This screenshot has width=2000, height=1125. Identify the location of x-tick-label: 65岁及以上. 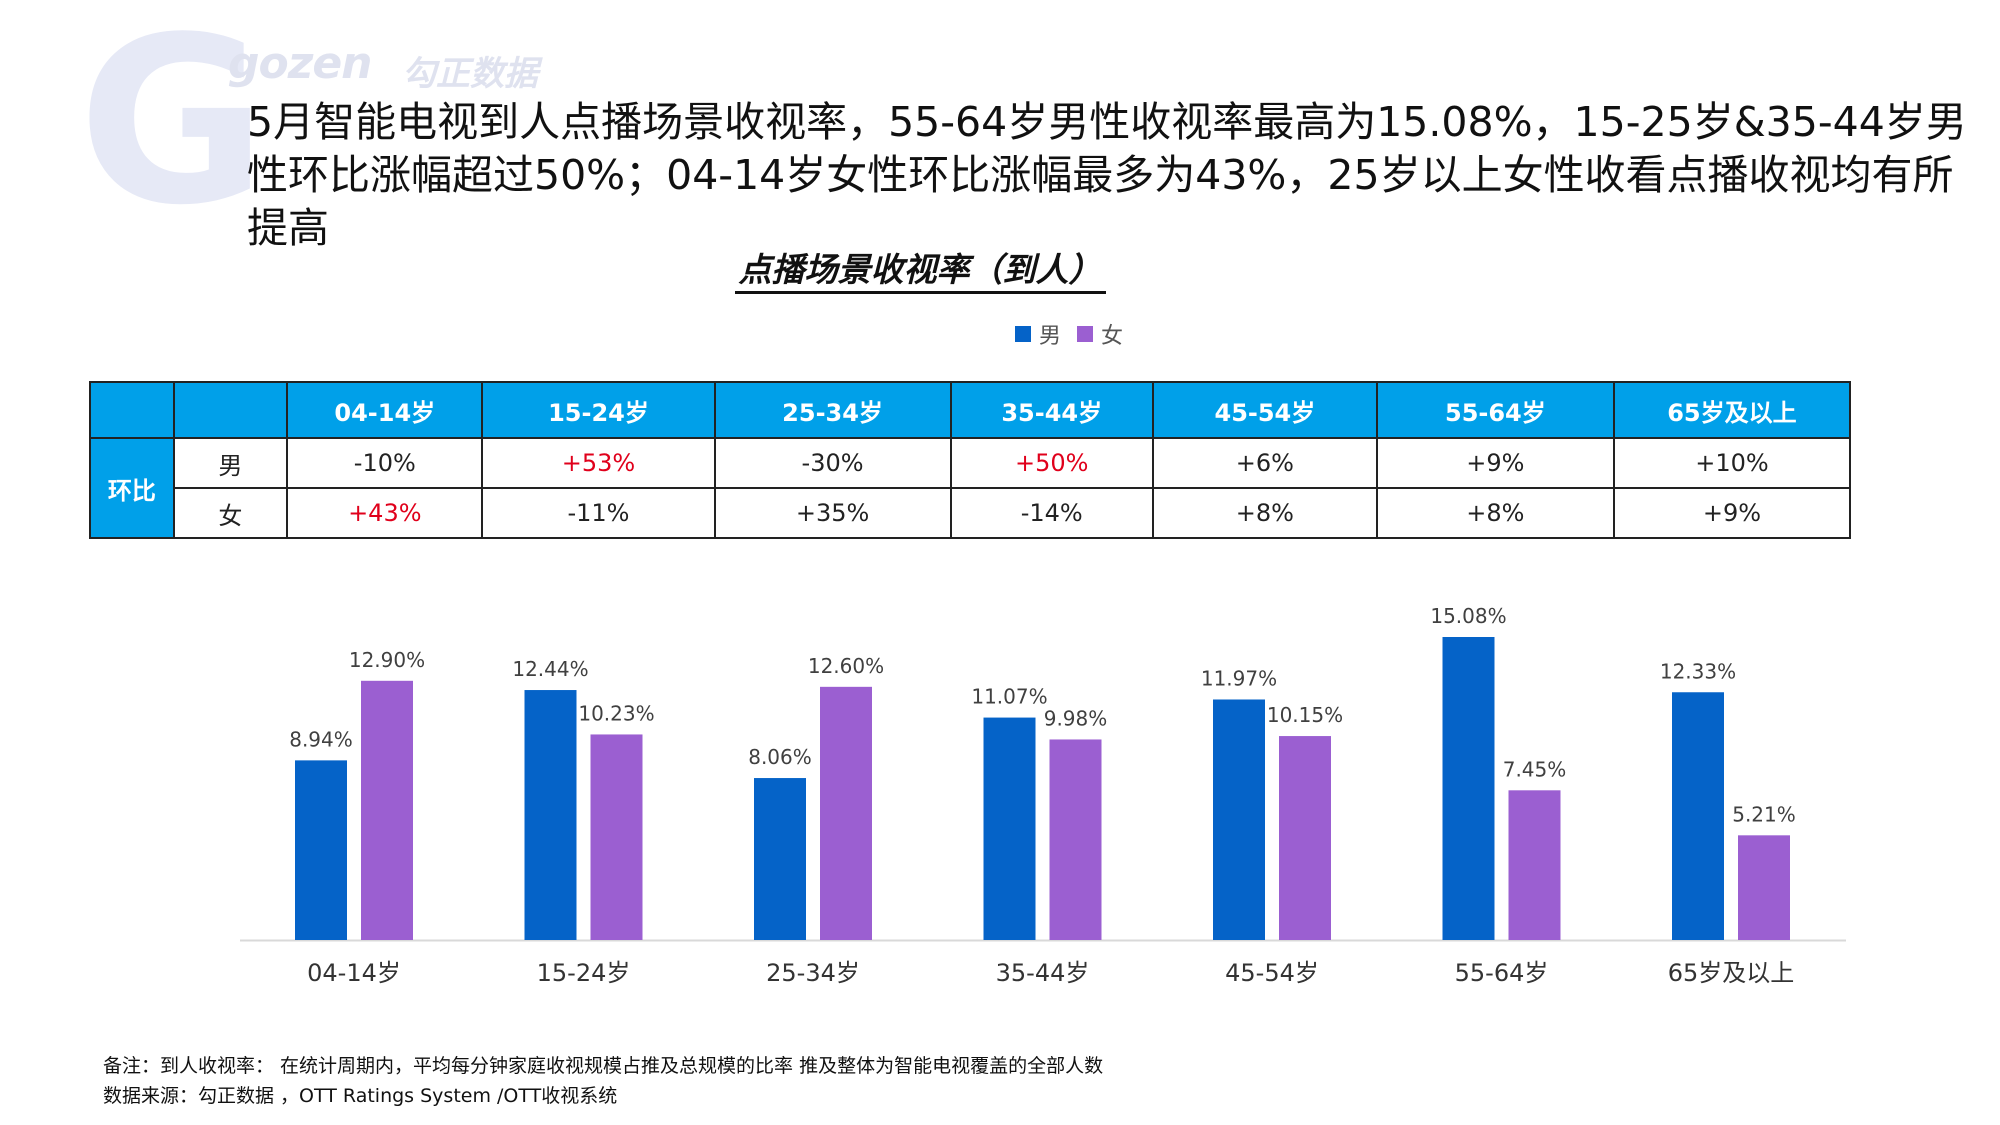
(1731, 973).